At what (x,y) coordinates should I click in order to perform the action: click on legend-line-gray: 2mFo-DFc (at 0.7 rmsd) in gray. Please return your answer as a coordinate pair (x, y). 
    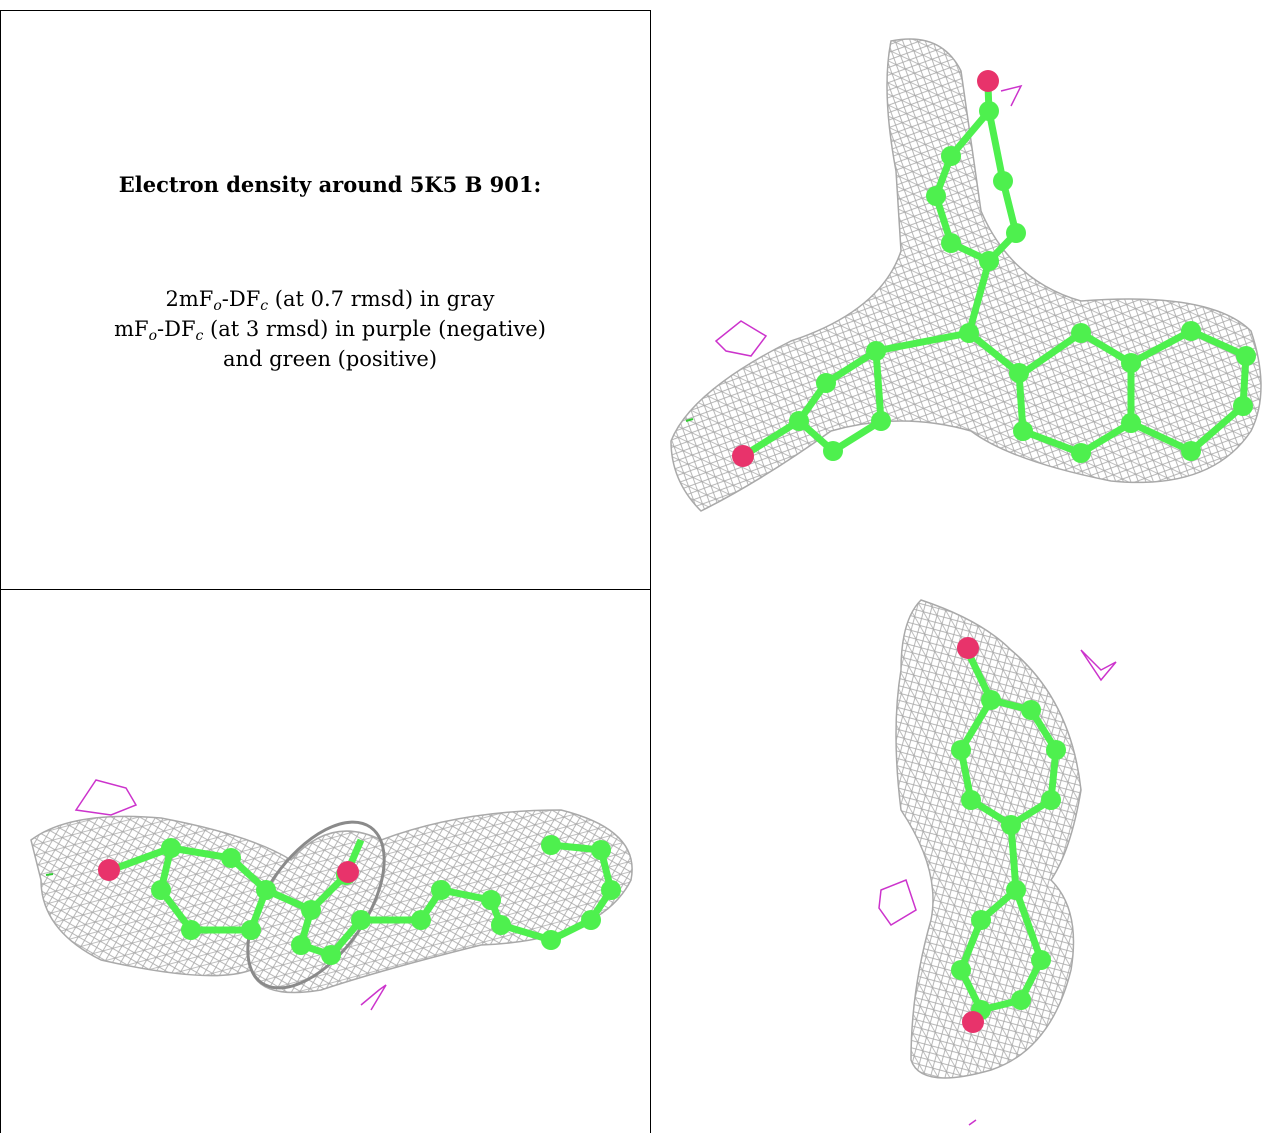
    Looking at the image, I should click on (330, 299).